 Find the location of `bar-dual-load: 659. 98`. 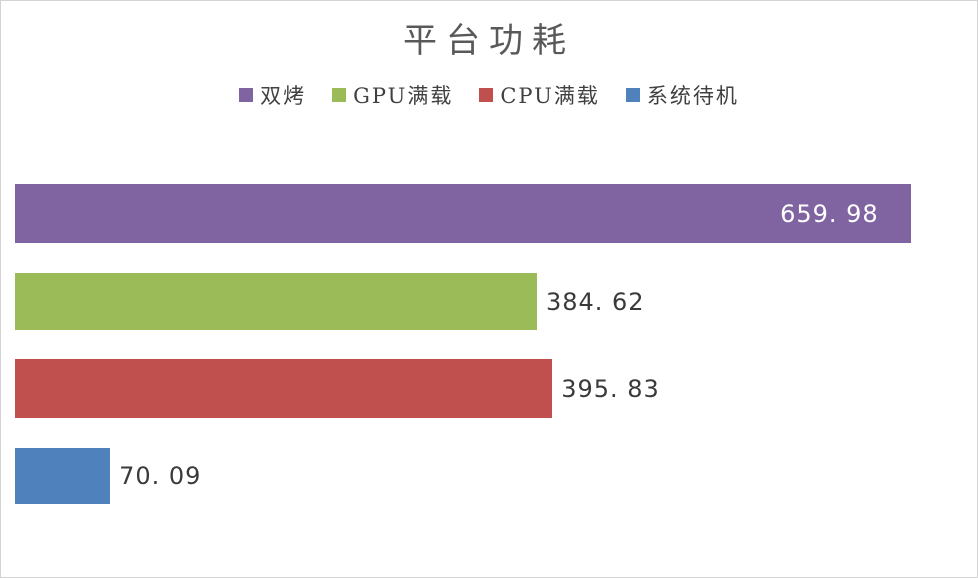

bar-dual-load: 659. 98 is located at coordinates (463, 213).